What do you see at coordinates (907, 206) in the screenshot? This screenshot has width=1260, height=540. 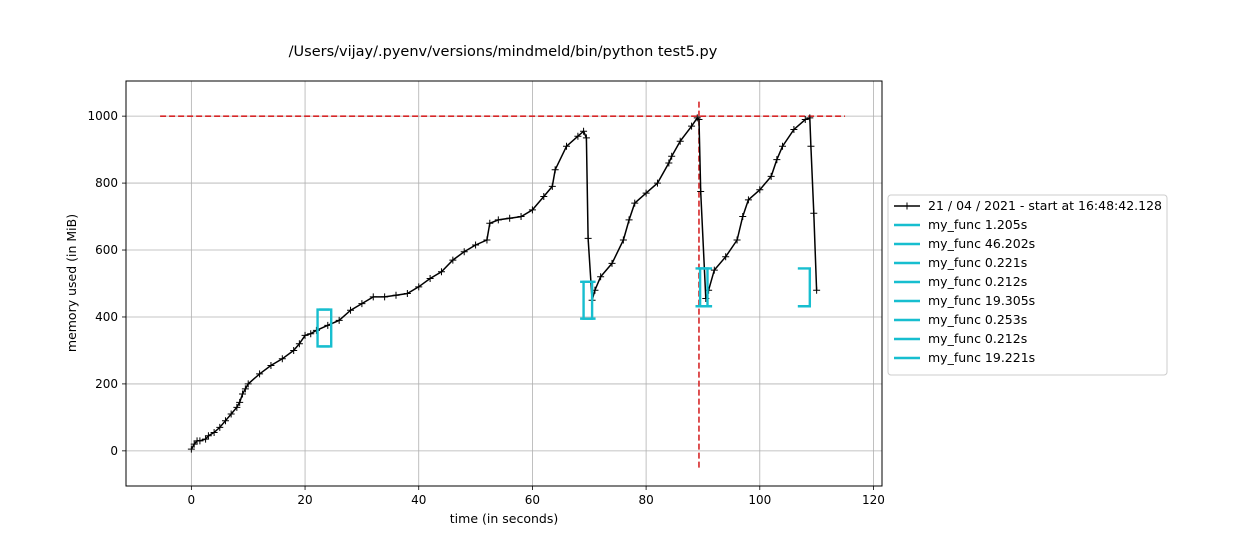 I see `legend-swatch-marker` at bounding box center [907, 206].